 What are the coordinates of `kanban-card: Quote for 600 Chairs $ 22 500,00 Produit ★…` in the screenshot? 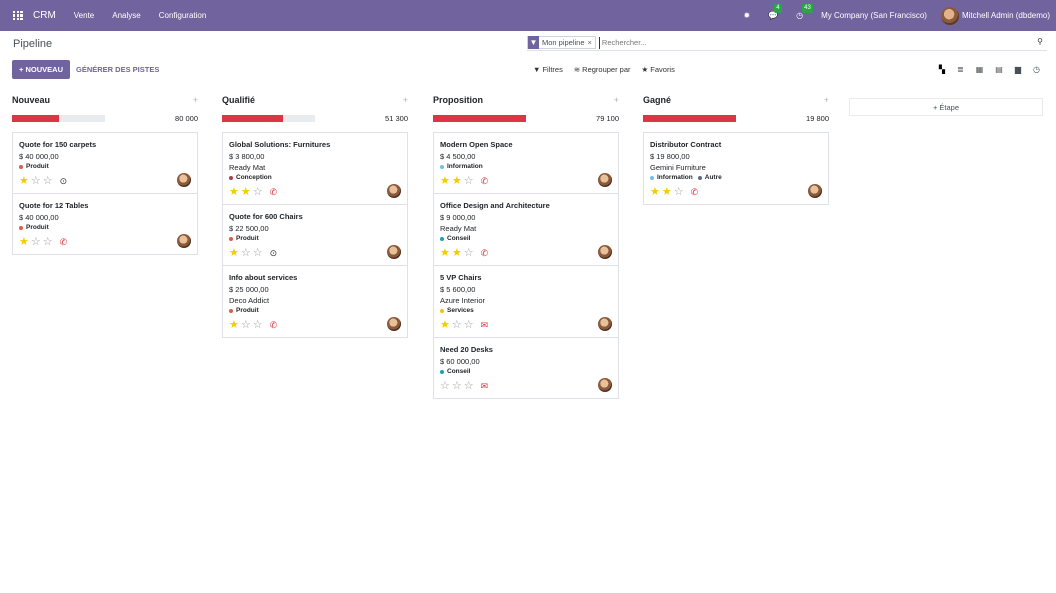 It's located at (315, 235).